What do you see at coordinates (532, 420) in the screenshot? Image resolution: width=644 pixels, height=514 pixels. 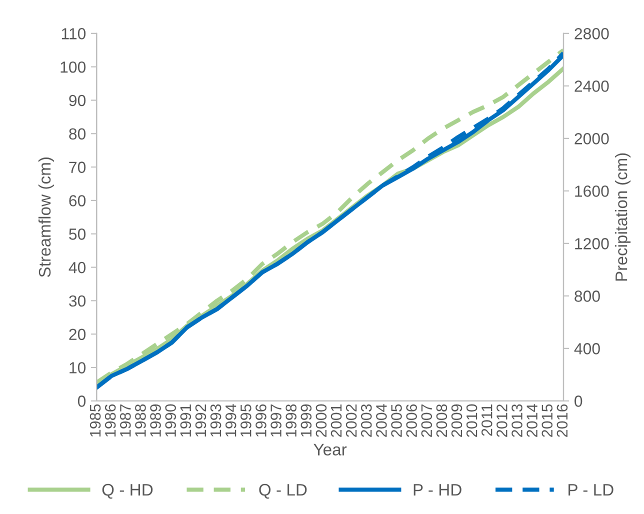 I see `x-tick-label: 2014` at bounding box center [532, 420].